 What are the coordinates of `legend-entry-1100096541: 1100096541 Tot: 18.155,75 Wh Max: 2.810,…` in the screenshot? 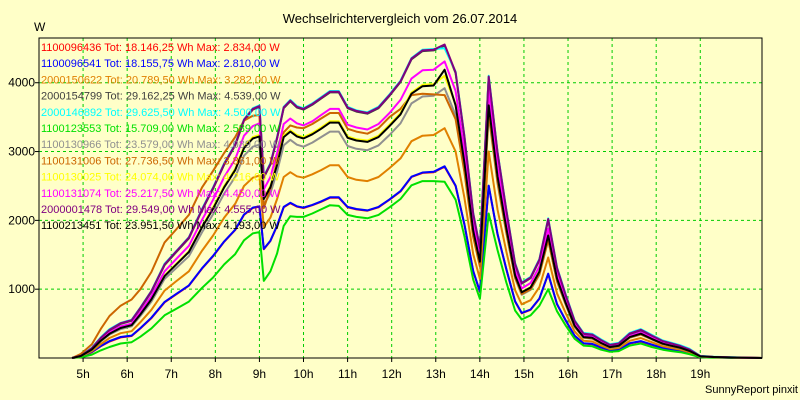 It's located at (160, 64).